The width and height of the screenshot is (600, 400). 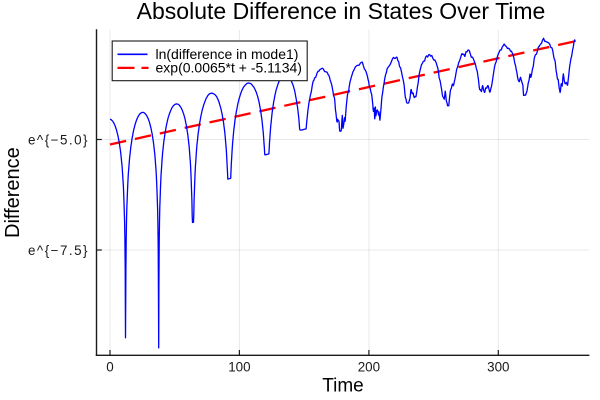 I want to click on svg-text: 200, so click(x=369, y=367).